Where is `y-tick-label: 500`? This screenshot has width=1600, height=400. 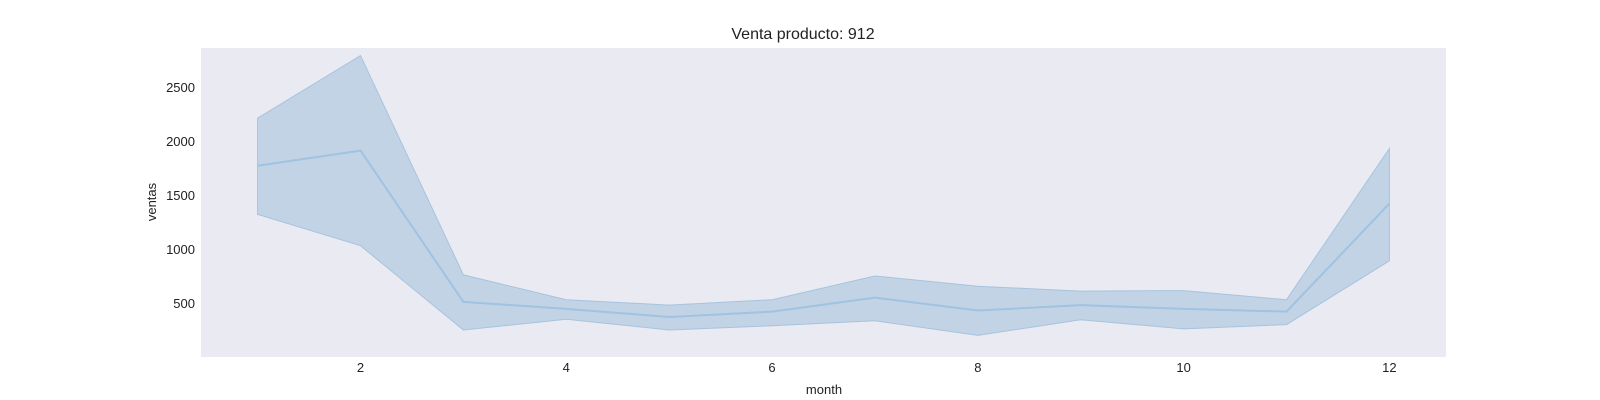 y-tick-label: 500 is located at coordinates (184, 303).